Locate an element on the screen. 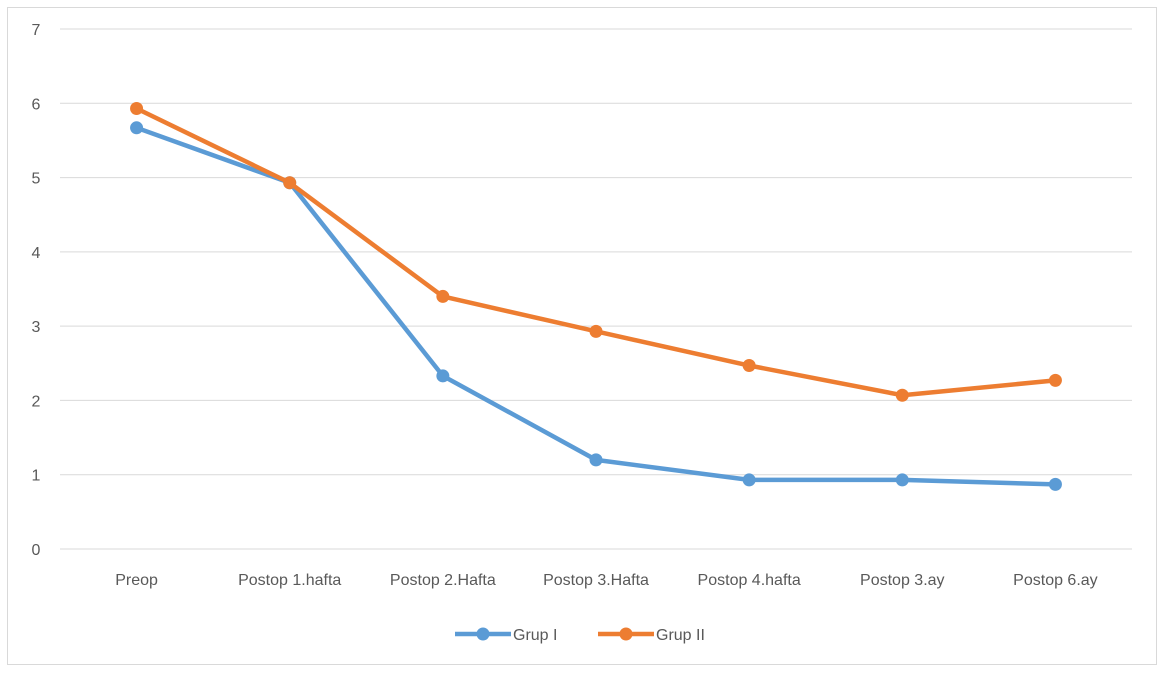 Image resolution: width=1165 pixels, height=674 pixels. y-tick-label: 0 is located at coordinates (36, 550).